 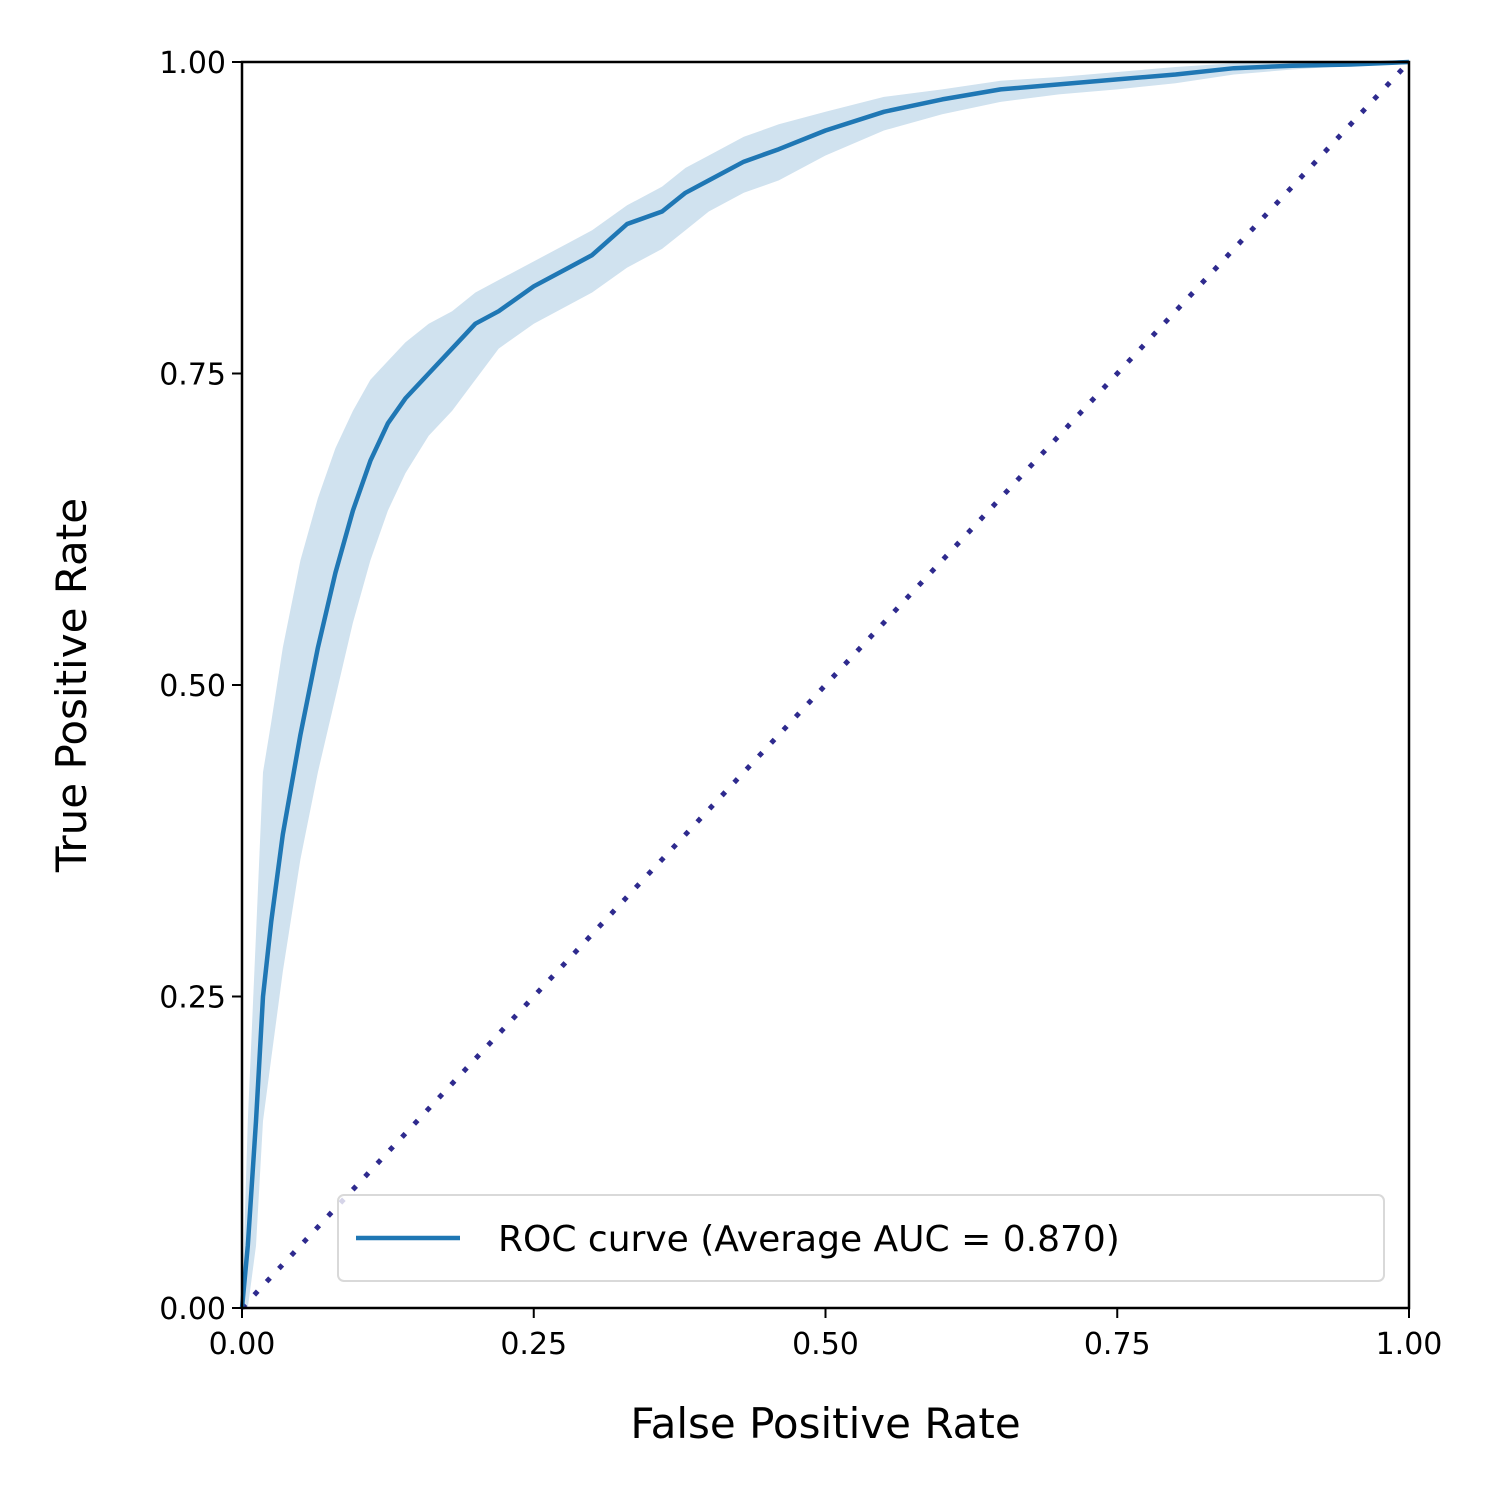 What do you see at coordinates (71, 685) in the screenshot?
I see `y-axis-label: True Positive Rate` at bounding box center [71, 685].